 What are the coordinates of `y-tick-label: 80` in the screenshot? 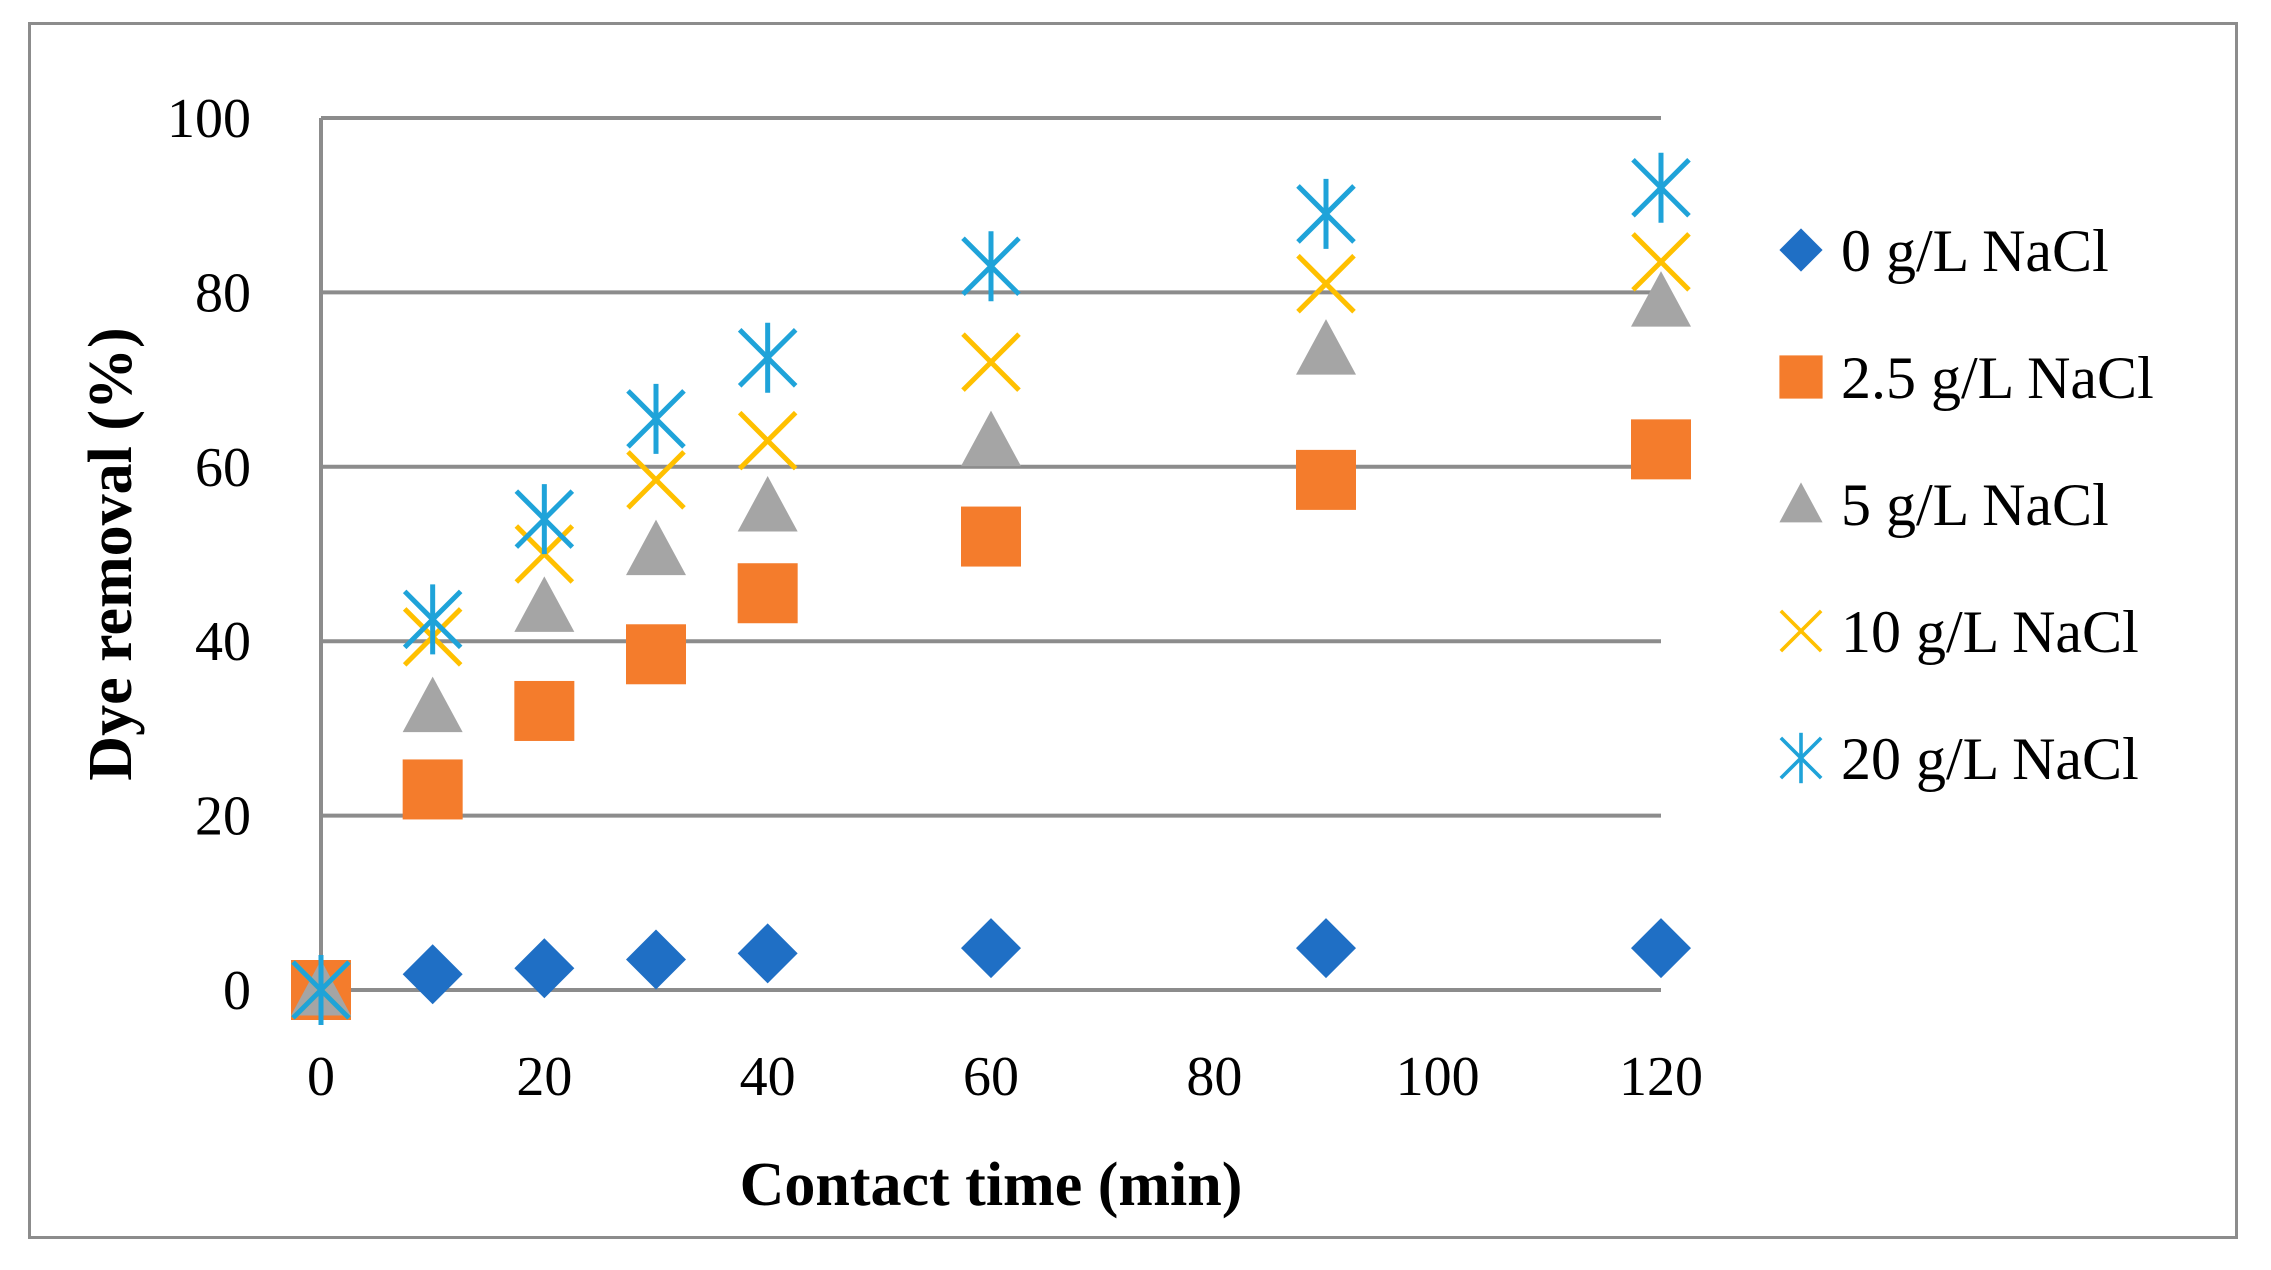 It's located at (223, 293).